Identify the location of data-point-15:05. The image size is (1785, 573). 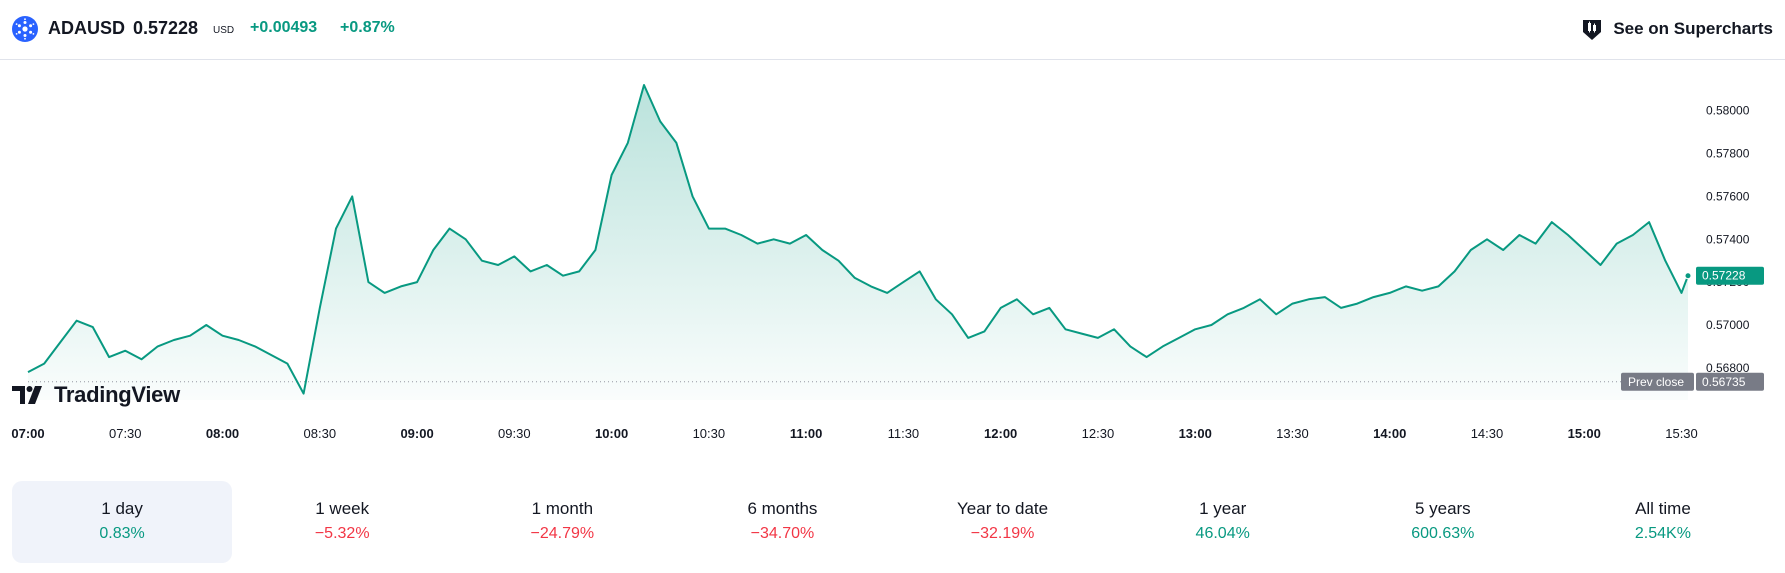
(1601, 265).